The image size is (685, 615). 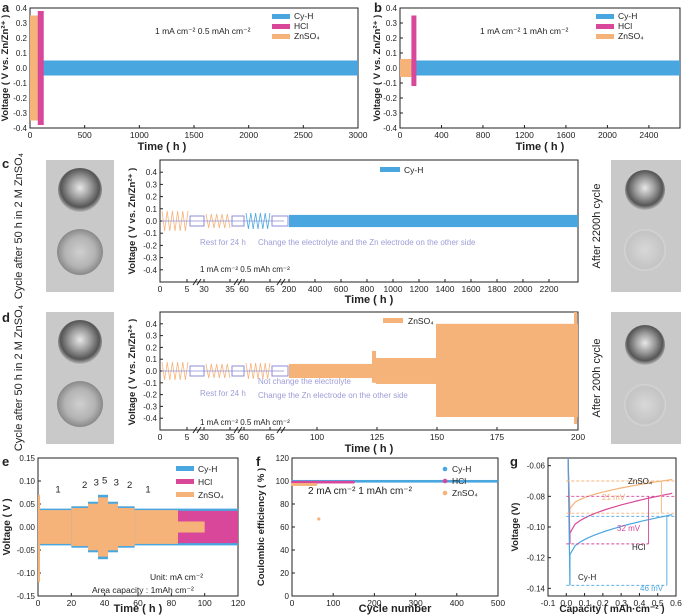 I want to click on series-label-znso4-g: ZnSO₄, so click(x=640, y=481).